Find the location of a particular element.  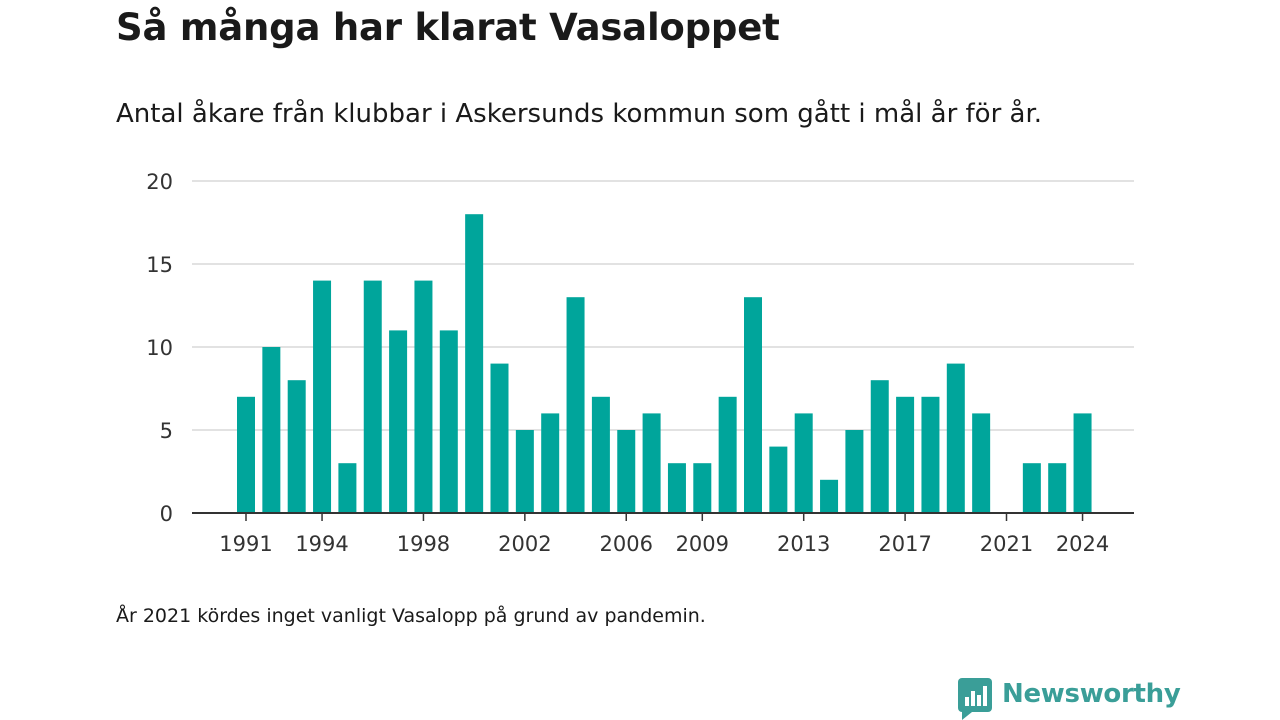

bar-2017 is located at coordinates (905, 454).